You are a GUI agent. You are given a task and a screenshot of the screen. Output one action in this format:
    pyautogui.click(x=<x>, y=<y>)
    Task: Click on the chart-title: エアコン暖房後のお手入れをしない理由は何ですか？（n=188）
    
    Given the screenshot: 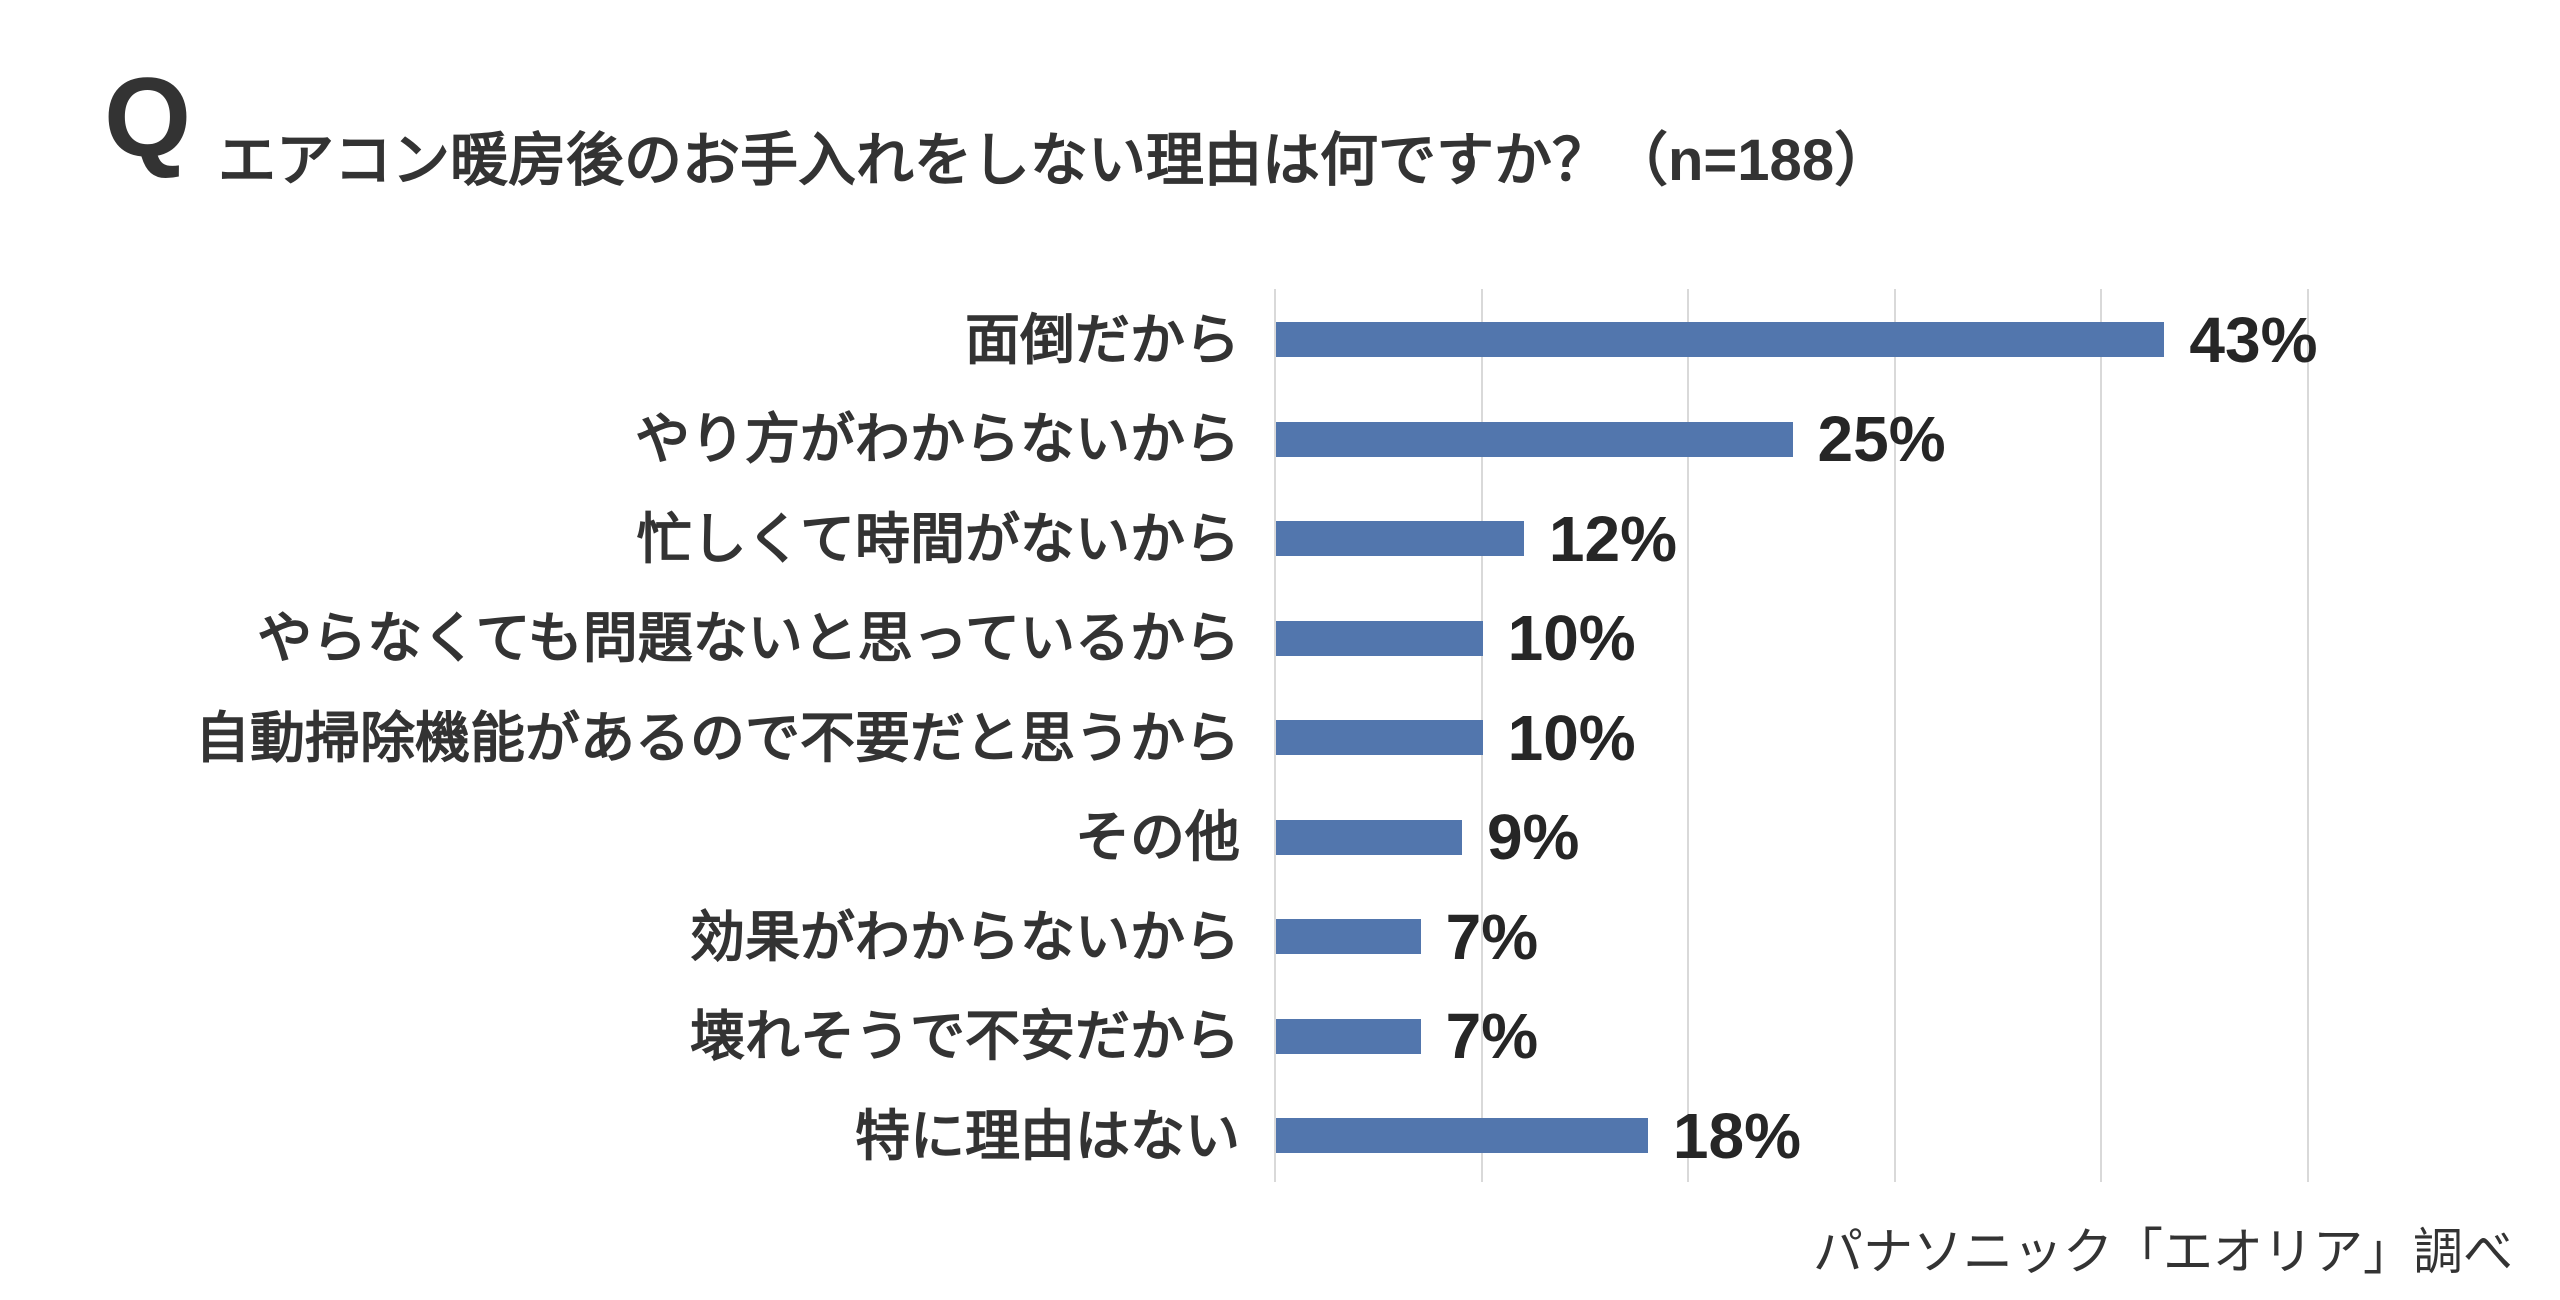 What is the action you would take?
    pyautogui.click(x=1055, y=160)
    